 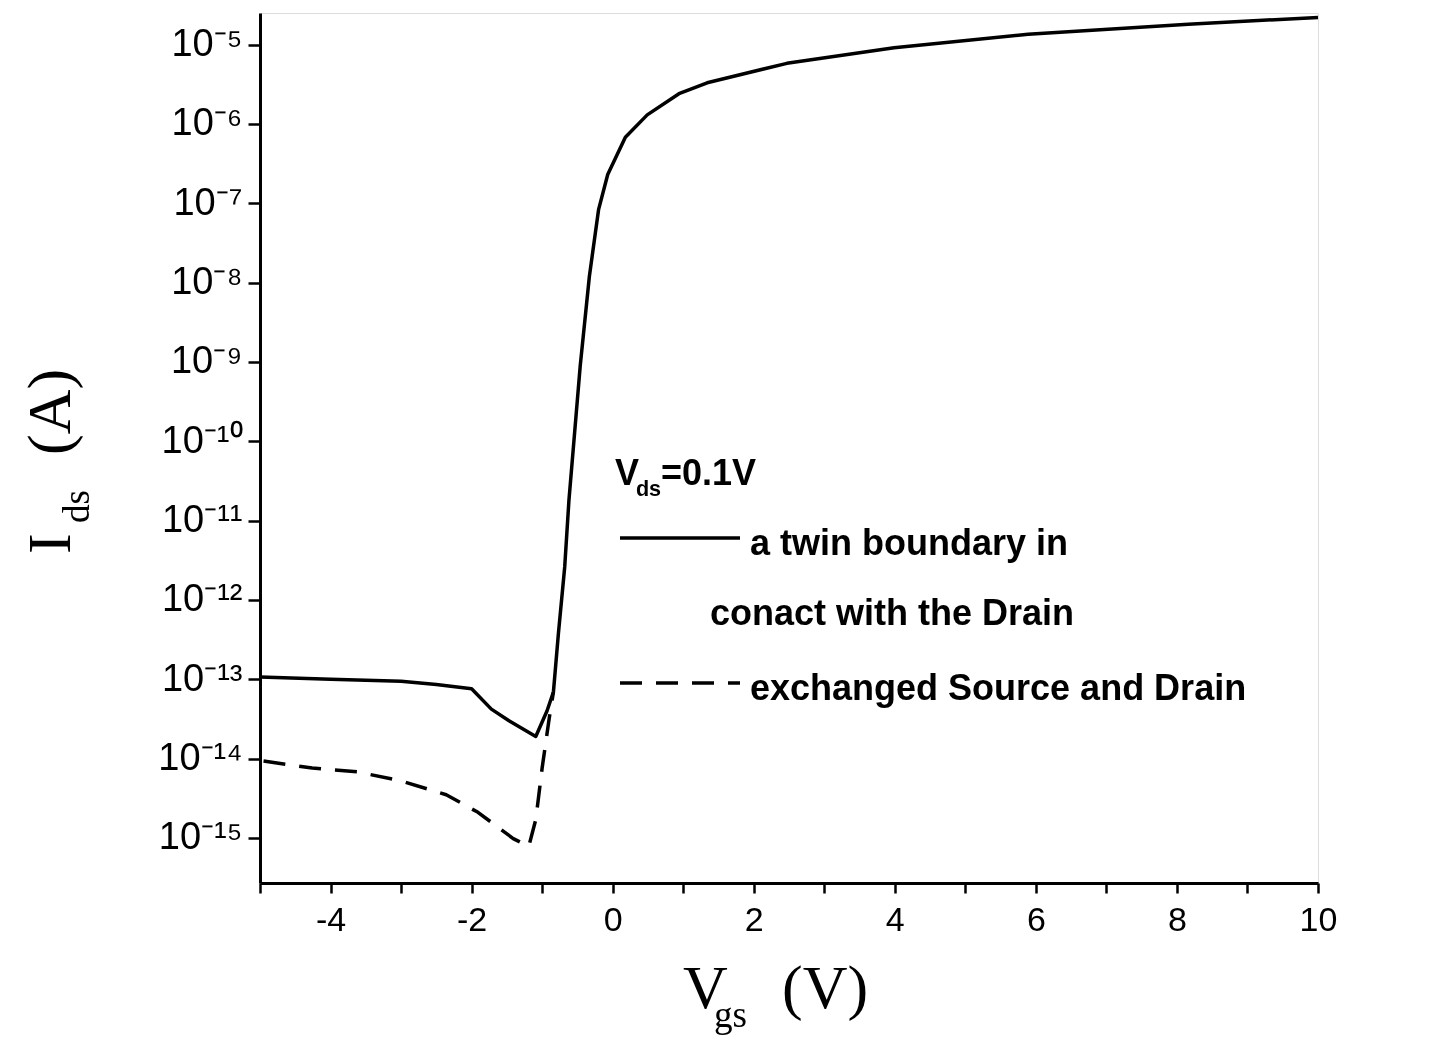 I want to click on legend-label: exchanged Source and Drain, so click(x=998, y=687).